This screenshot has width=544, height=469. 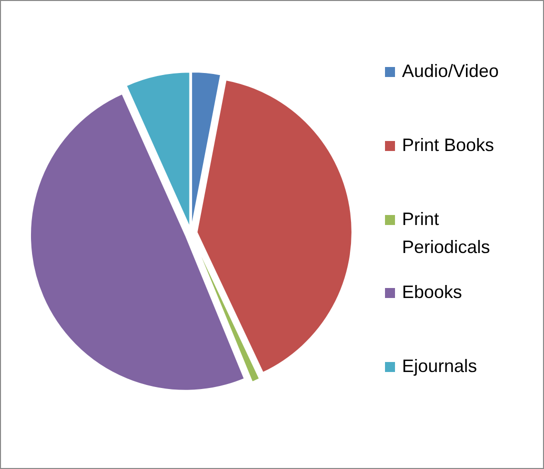 I want to click on legend-label: Ebooks, so click(x=432, y=292).